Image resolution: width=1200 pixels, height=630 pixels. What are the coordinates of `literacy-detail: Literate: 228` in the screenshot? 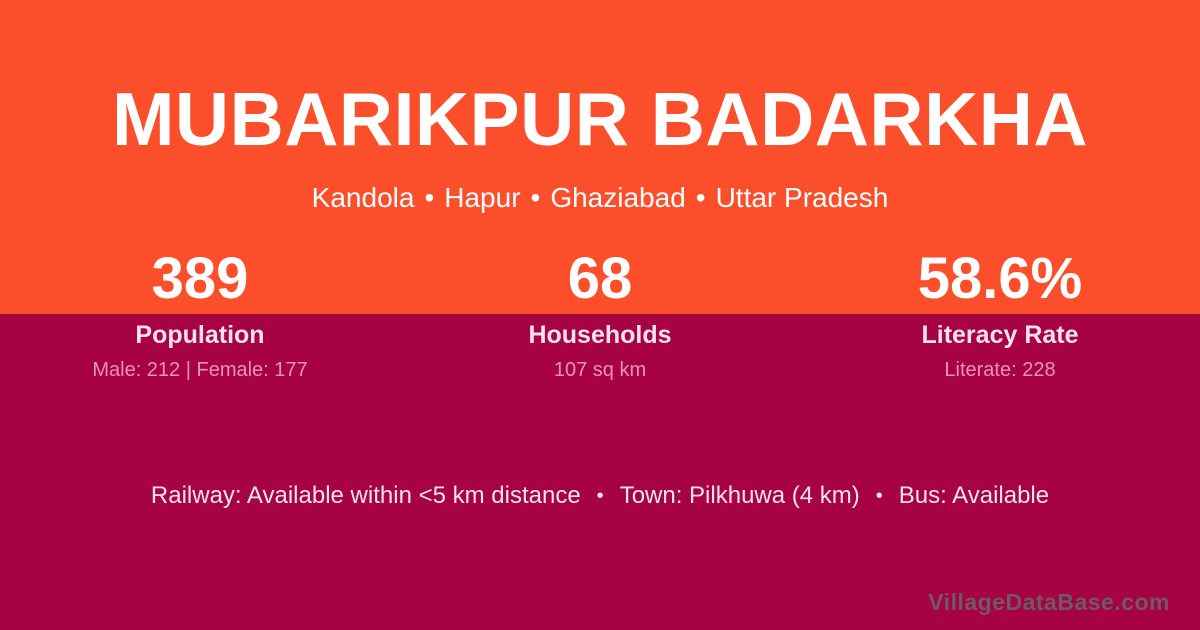 It's located at (1000, 370).